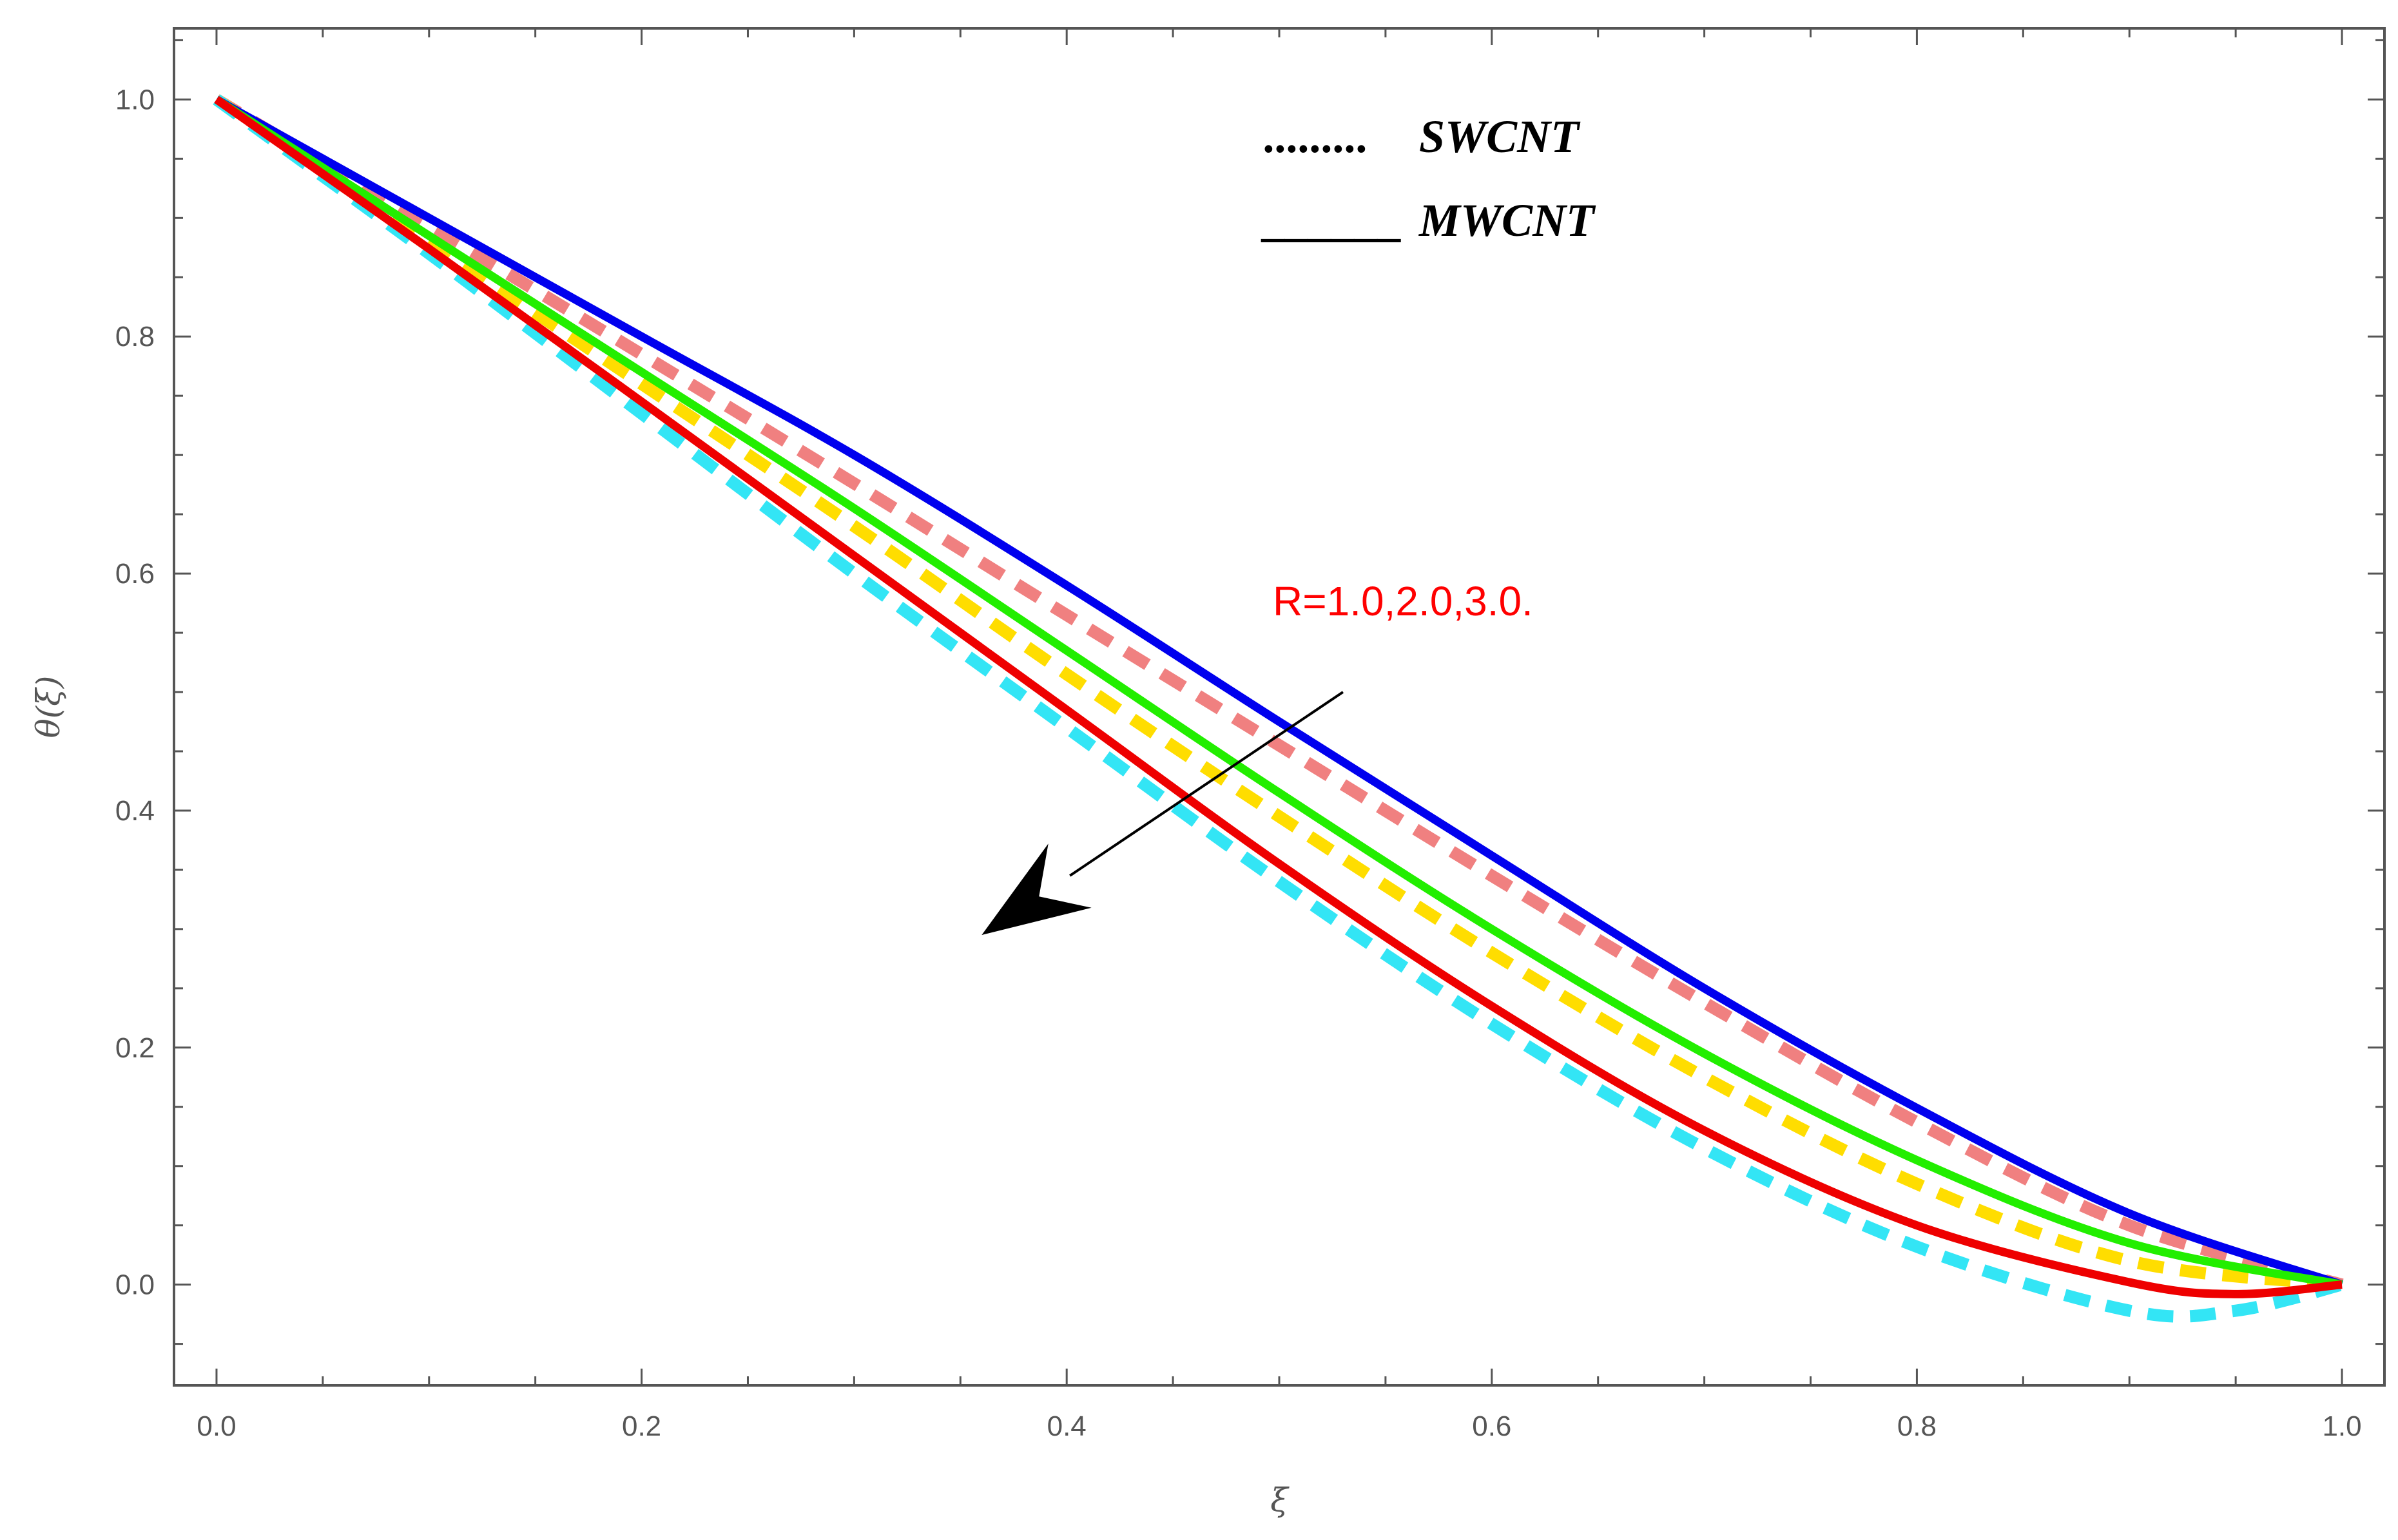  I want to click on y-axis-label: θ(ξ), so click(48, 707).